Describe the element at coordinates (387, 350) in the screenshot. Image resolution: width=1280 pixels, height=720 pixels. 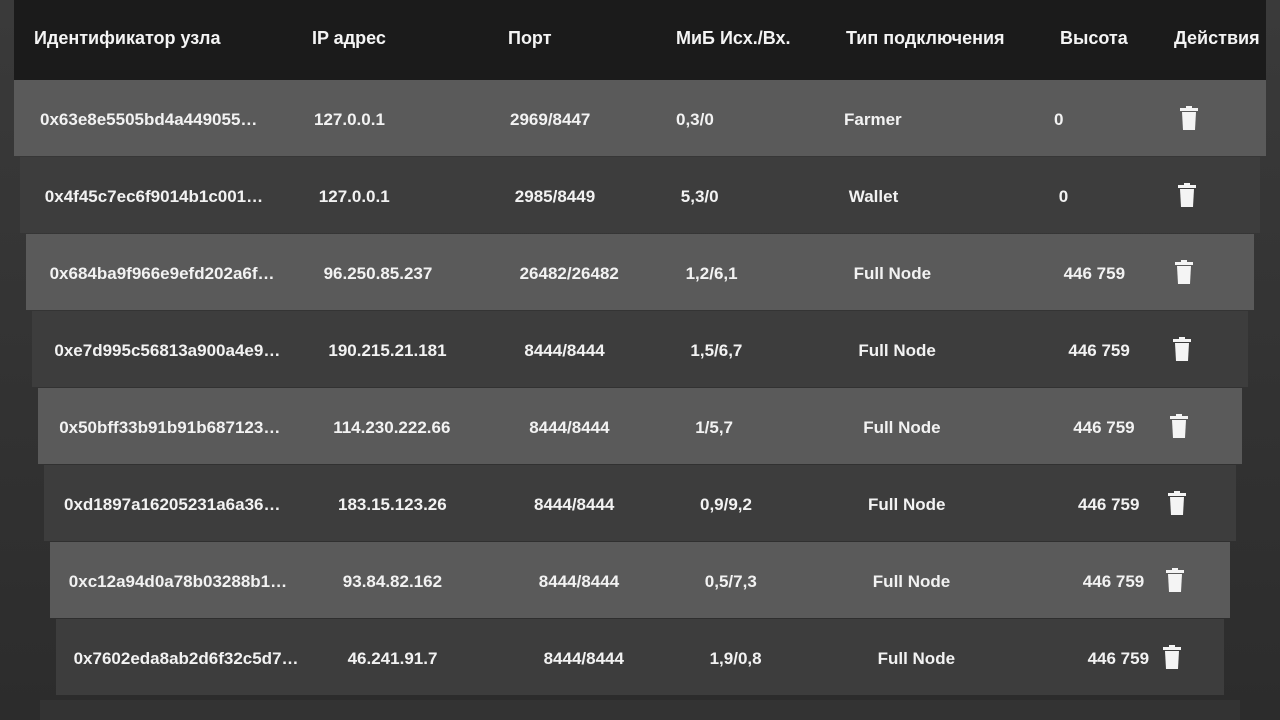
I see `ip-cell: 190.215.21.181` at that location.